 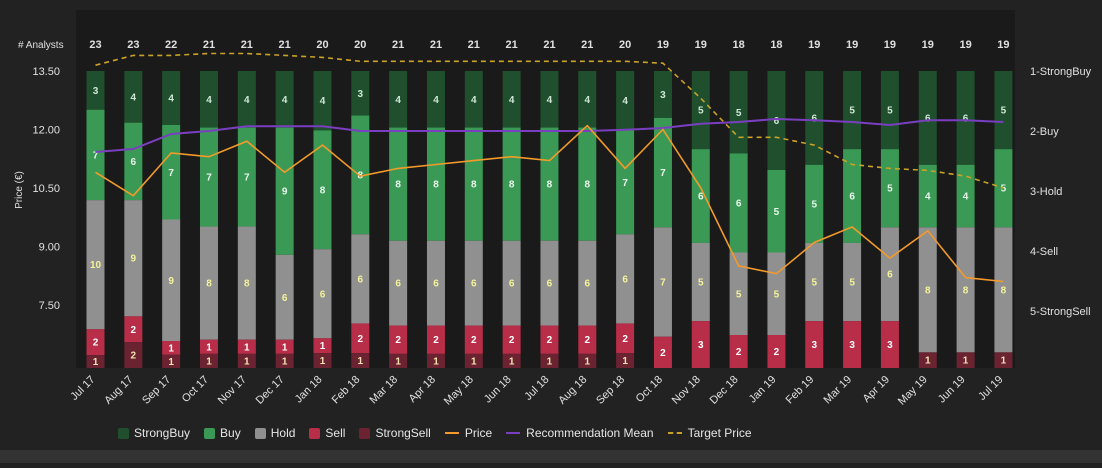 What do you see at coordinates (327, 433) in the screenshot?
I see `legend-item-sell: Sell` at bounding box center [327, 433].